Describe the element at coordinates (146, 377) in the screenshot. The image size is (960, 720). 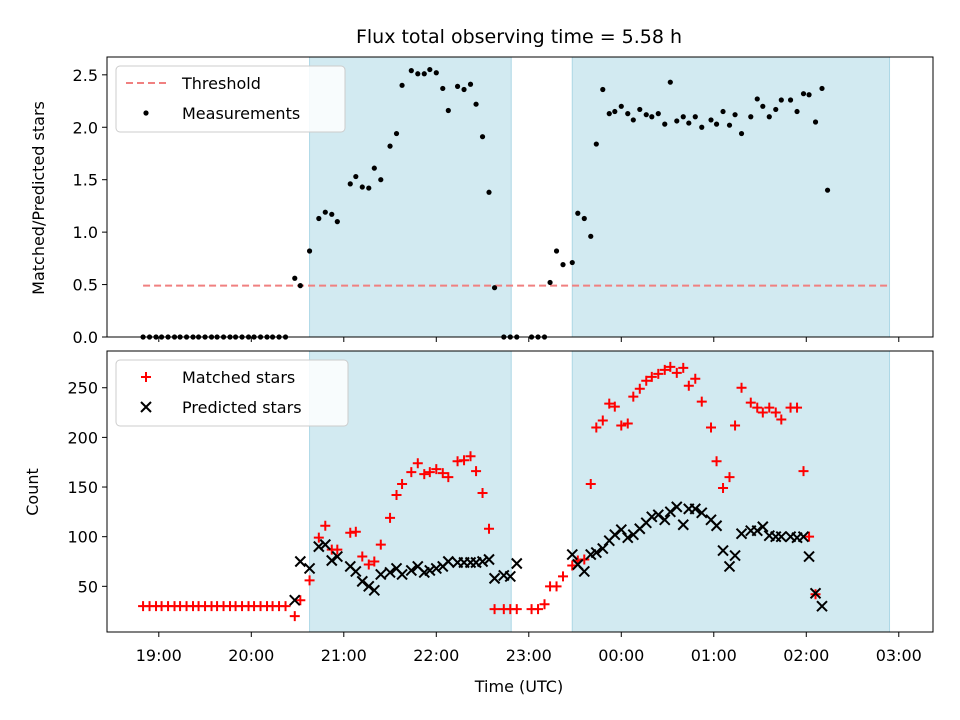
I see `legend-matched-symbol` at that location.